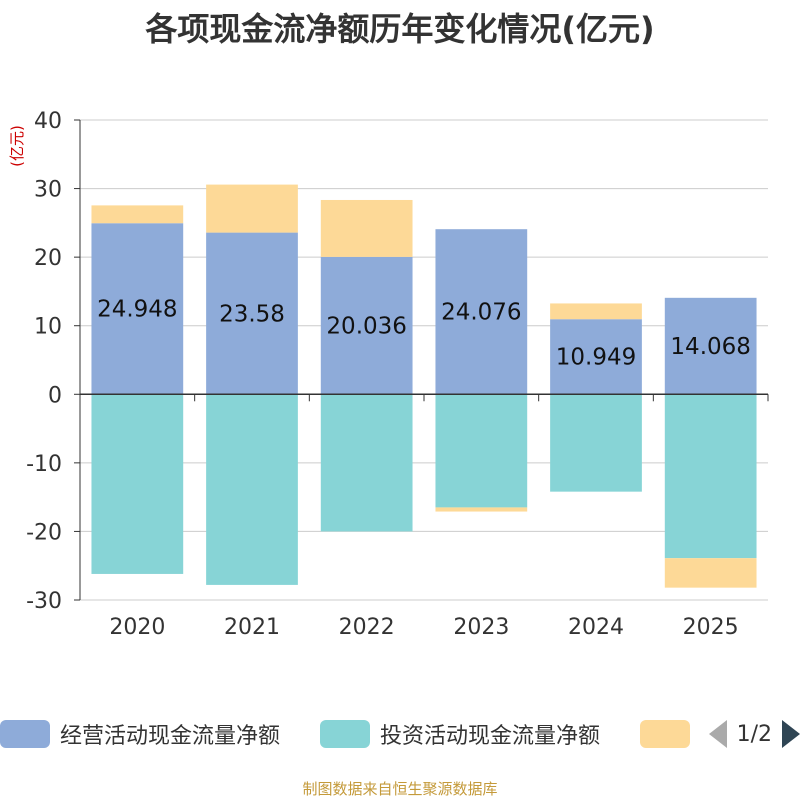 The width and height of the screenshot is (800, 800). Describe the element at coordinates (596, 443) in the screenshot. I see `bar-series1-2024` at that location.